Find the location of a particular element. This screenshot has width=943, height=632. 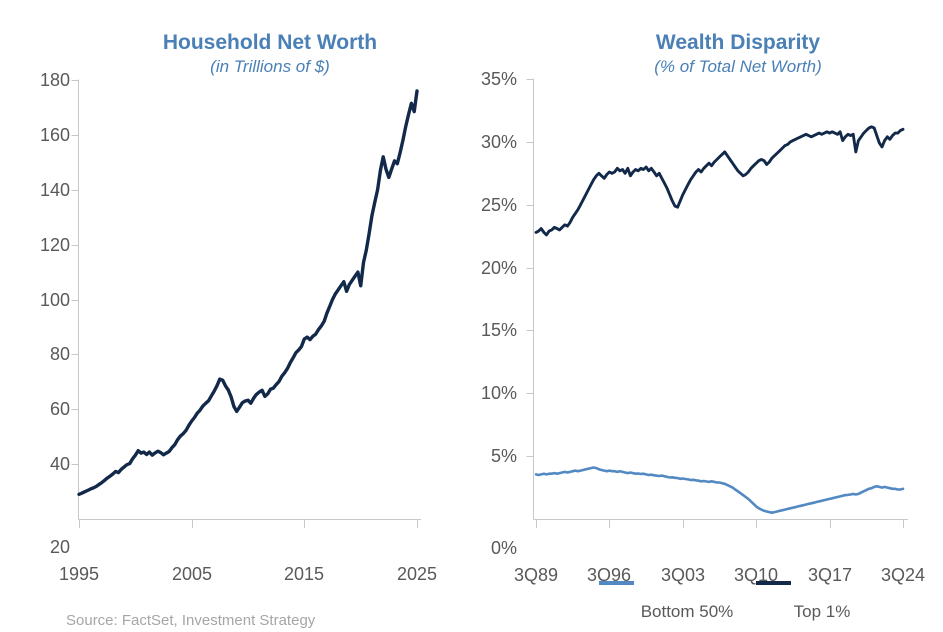

x-tick-label: 3Q17 is located at coordinates (830, 575).